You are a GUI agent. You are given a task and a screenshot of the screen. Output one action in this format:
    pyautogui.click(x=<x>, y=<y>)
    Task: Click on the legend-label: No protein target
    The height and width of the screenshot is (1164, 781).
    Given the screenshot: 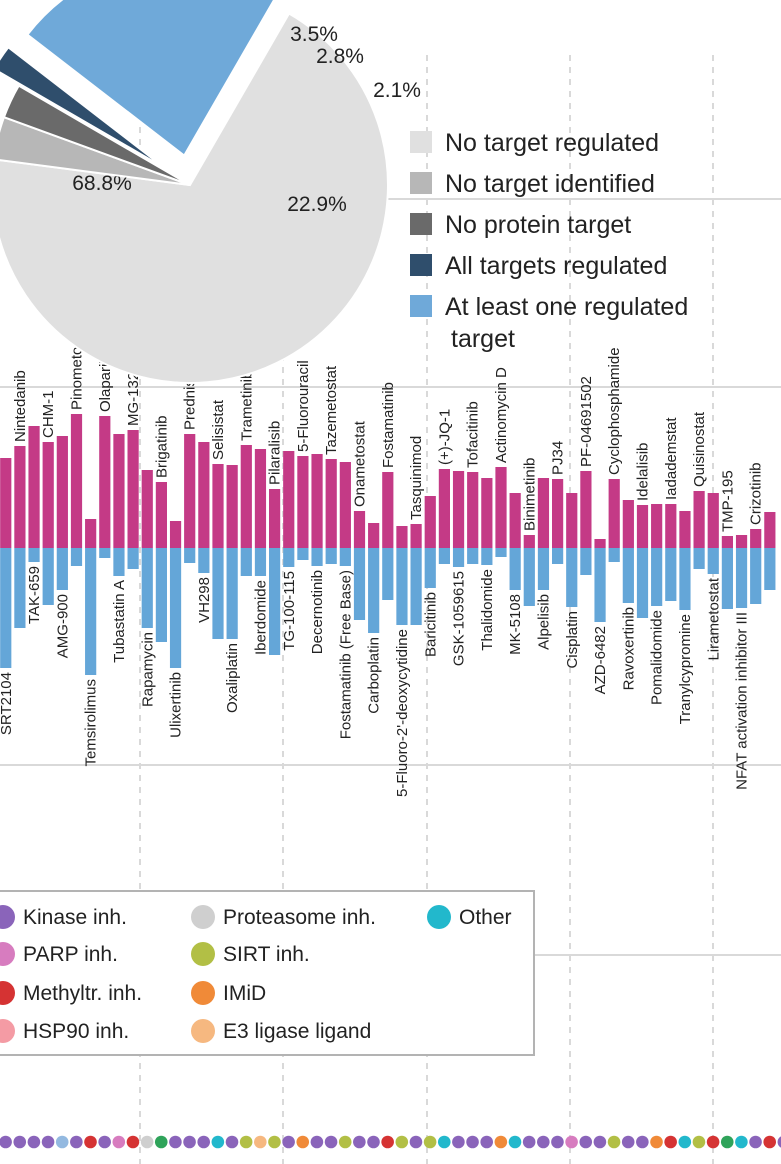 What is the action you would take?
    pyautogui.click(x=538, y=225)
    